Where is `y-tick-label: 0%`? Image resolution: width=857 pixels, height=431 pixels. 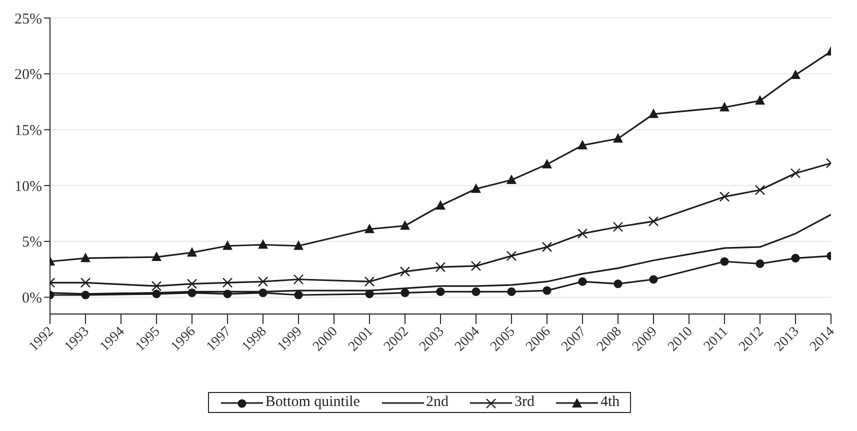 y-tick-label: 0% is located at coordinates (32, 298).